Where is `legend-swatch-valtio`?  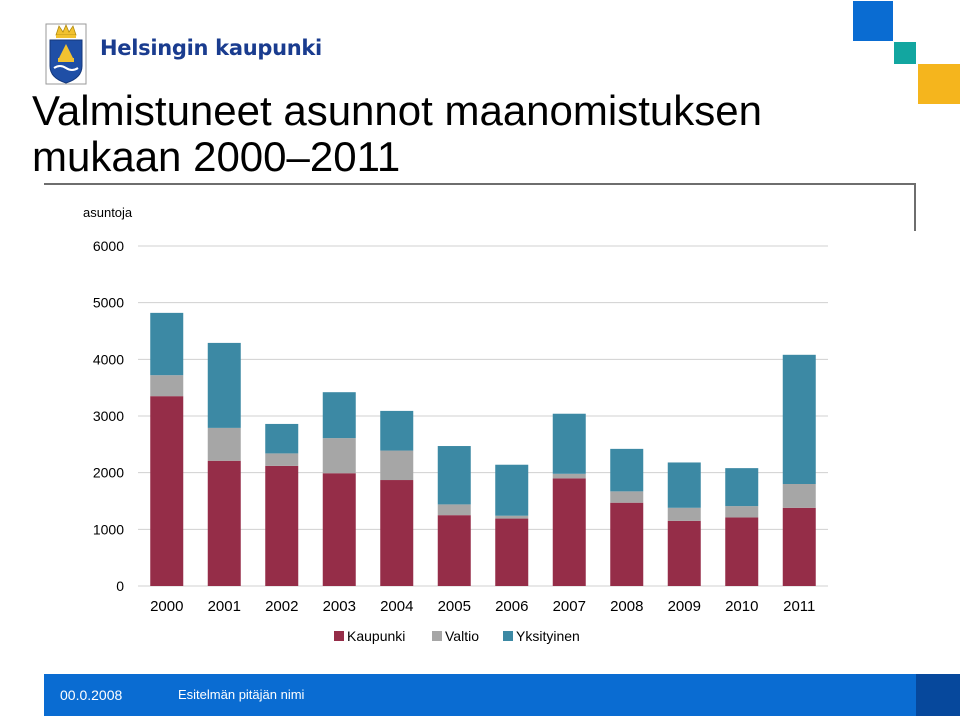
legend-swatch-valtio is located at coordinates (437, 636).